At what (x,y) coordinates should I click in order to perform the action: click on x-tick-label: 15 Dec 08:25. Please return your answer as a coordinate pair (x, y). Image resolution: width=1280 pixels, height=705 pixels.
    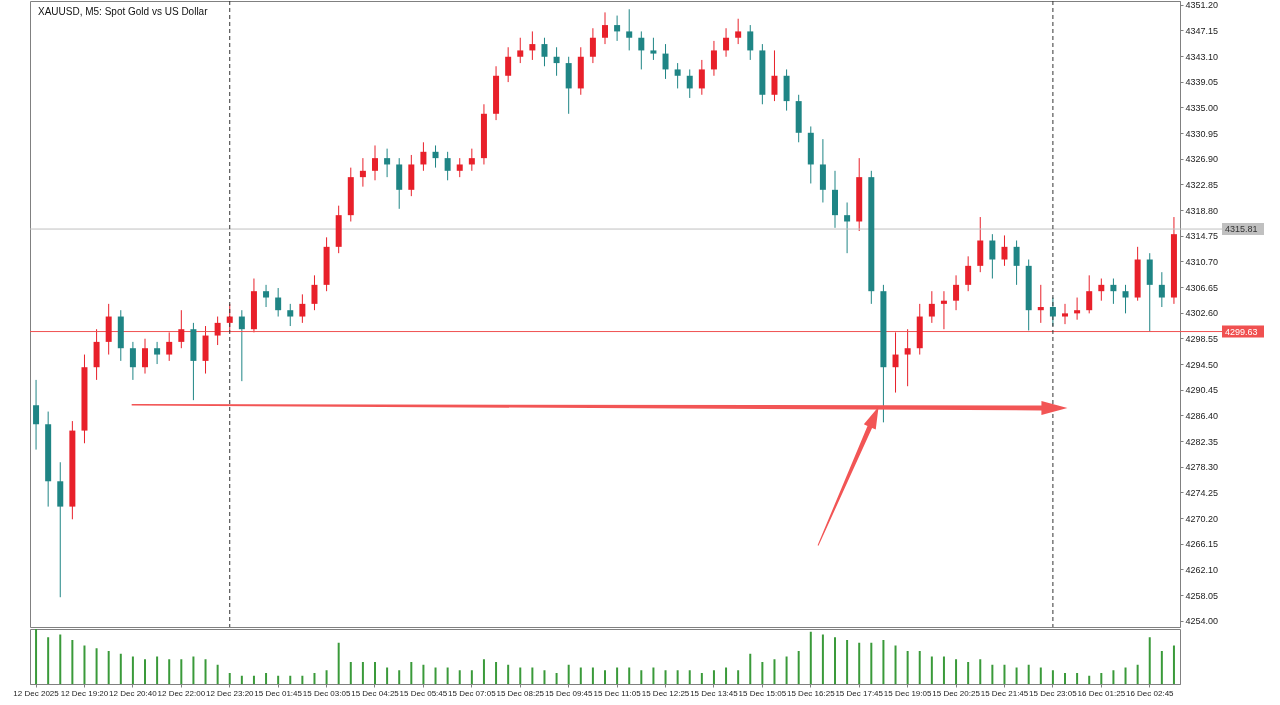
    Looking at the image, I should click on (520, 693).